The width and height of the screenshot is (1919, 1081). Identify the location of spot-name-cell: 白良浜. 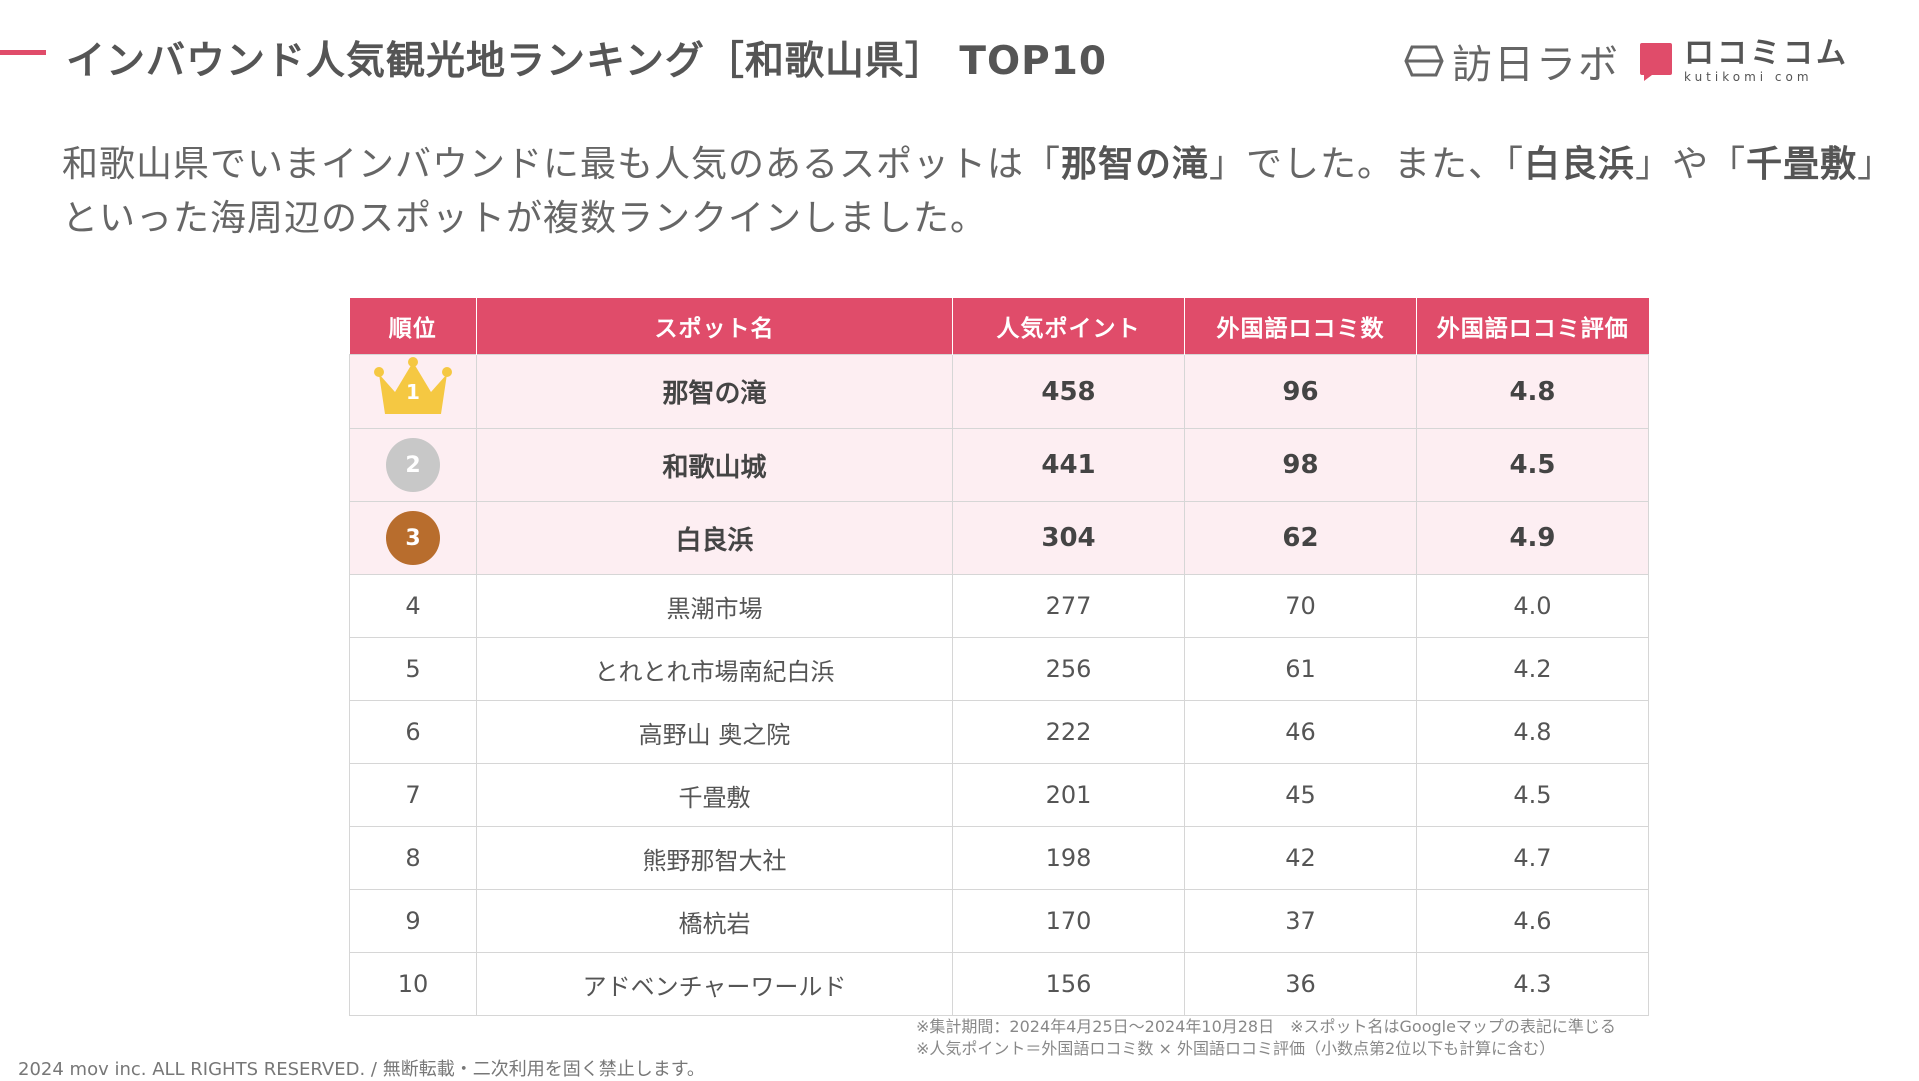
(714, 538).